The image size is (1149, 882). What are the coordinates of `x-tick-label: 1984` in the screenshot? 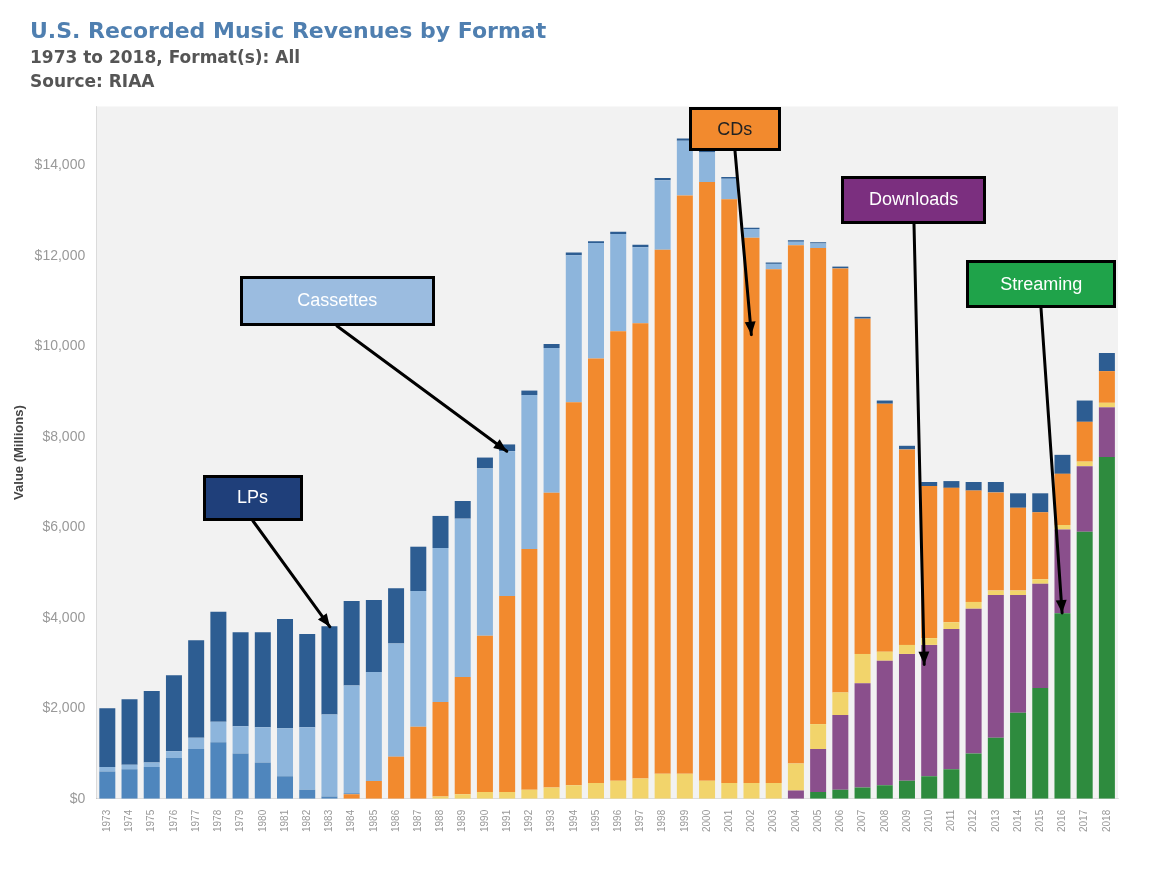 It's located at (351, 820).